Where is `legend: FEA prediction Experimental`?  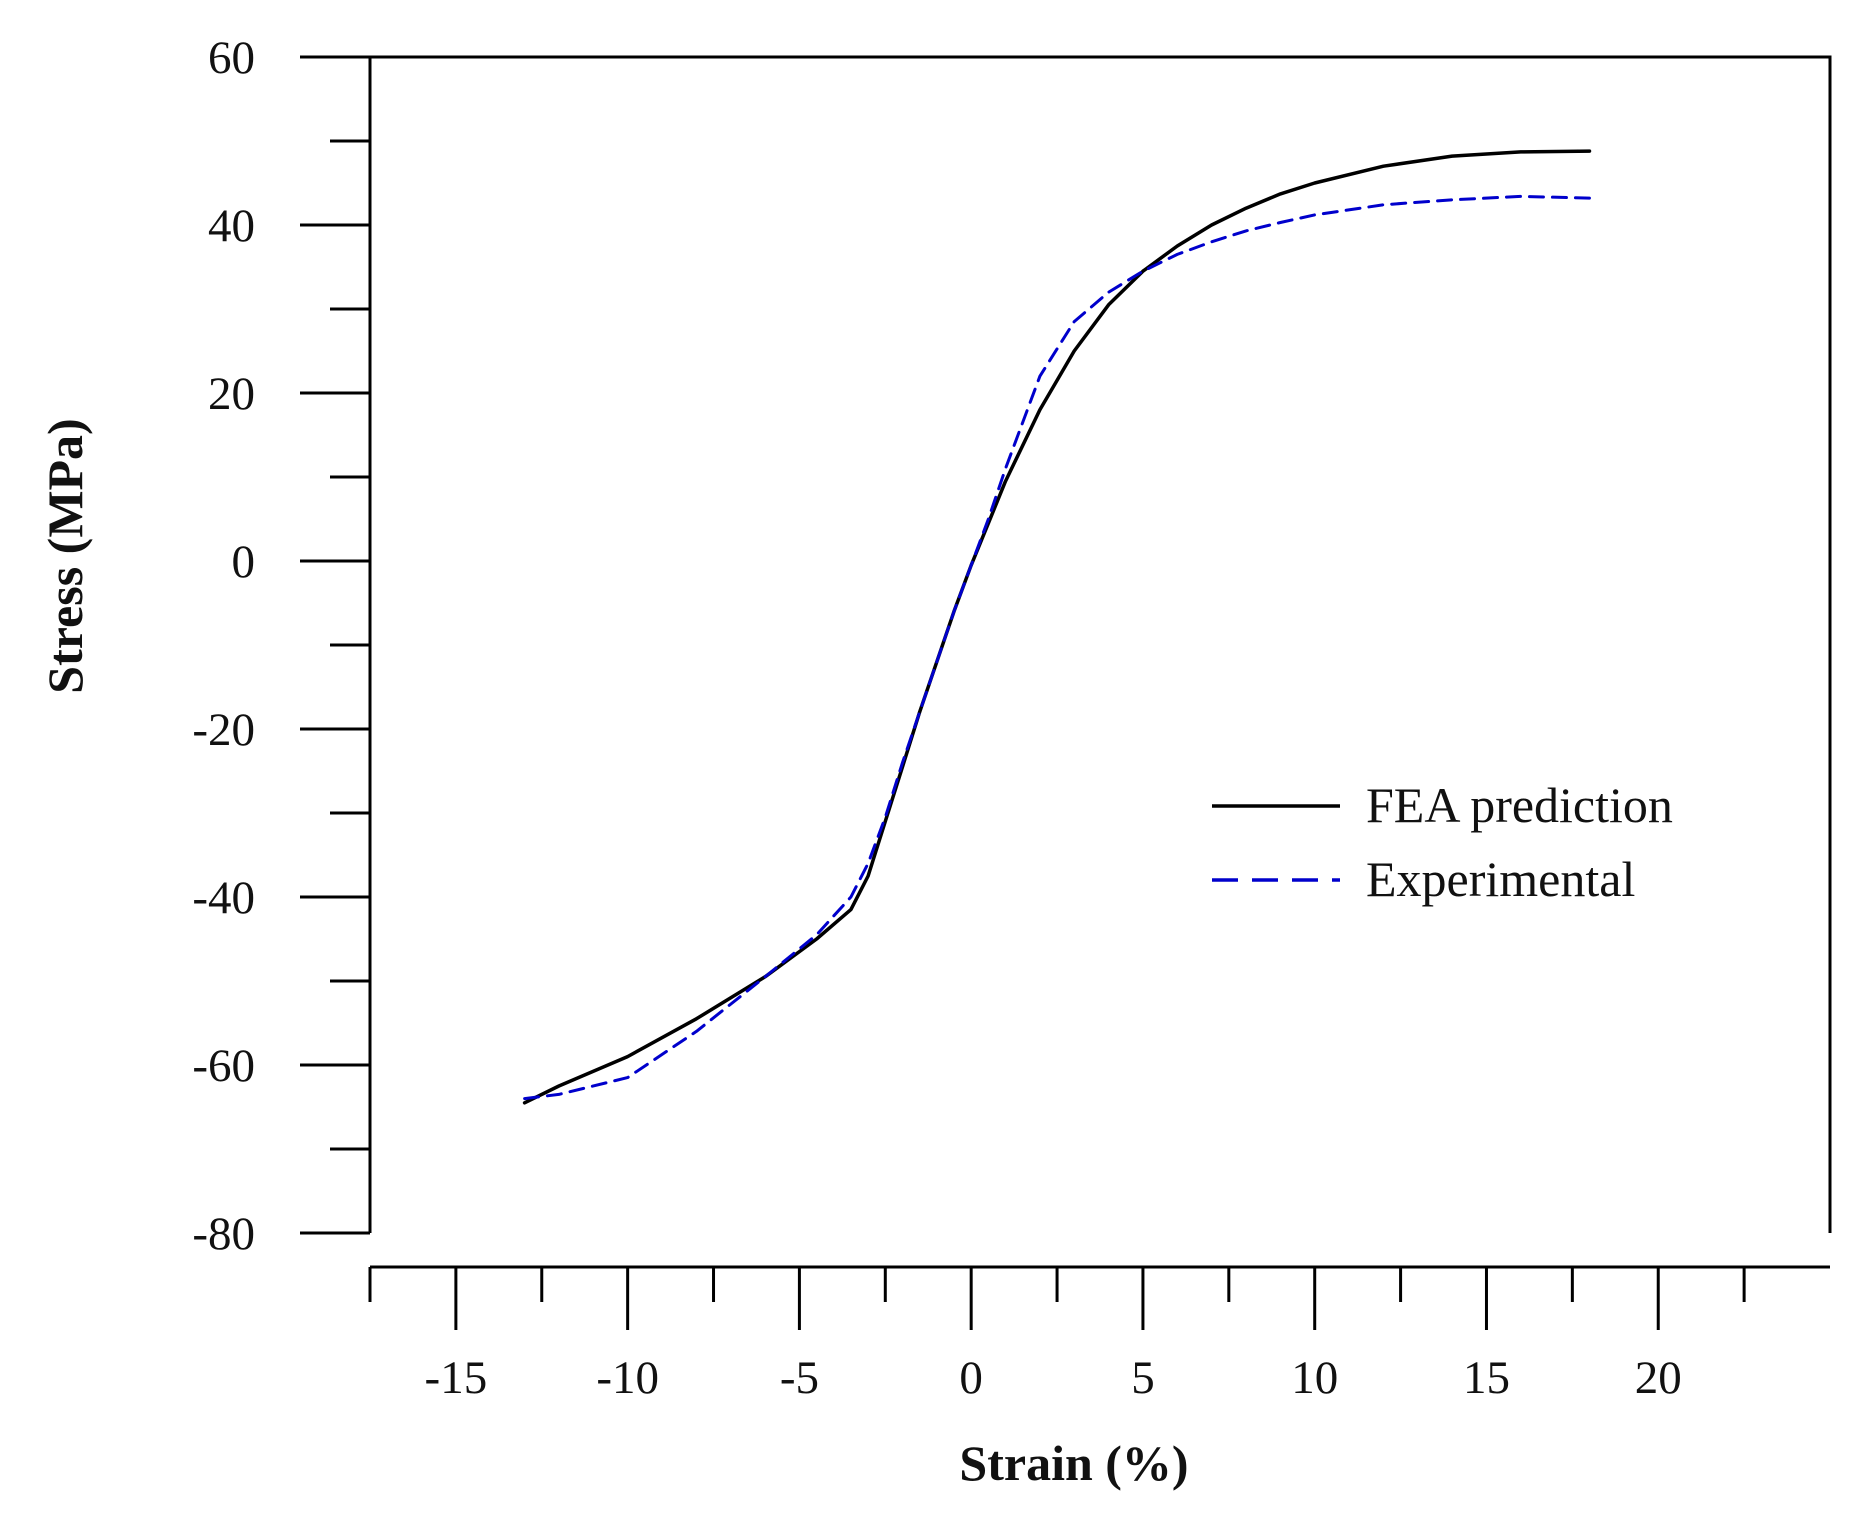 legend: FEA prediction Experimental is located at coordinates (1442, 842).